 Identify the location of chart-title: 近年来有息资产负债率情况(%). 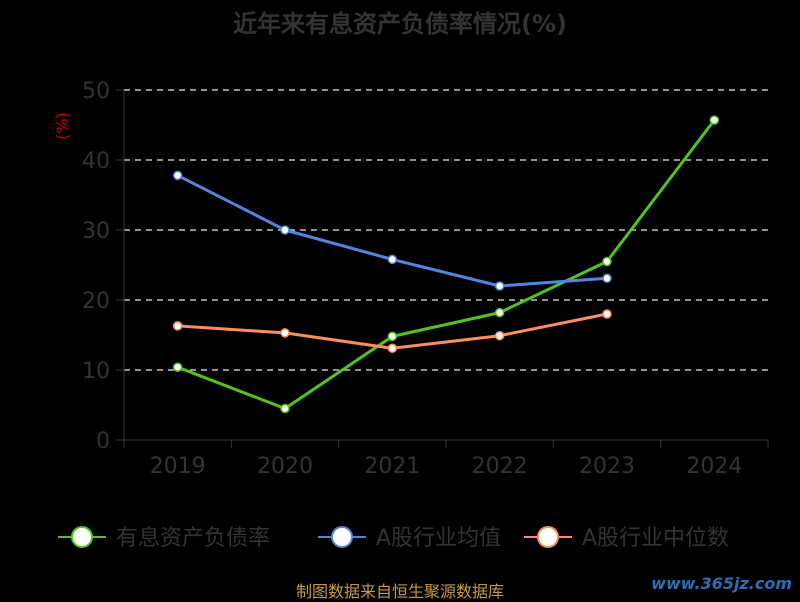
(400, 24).